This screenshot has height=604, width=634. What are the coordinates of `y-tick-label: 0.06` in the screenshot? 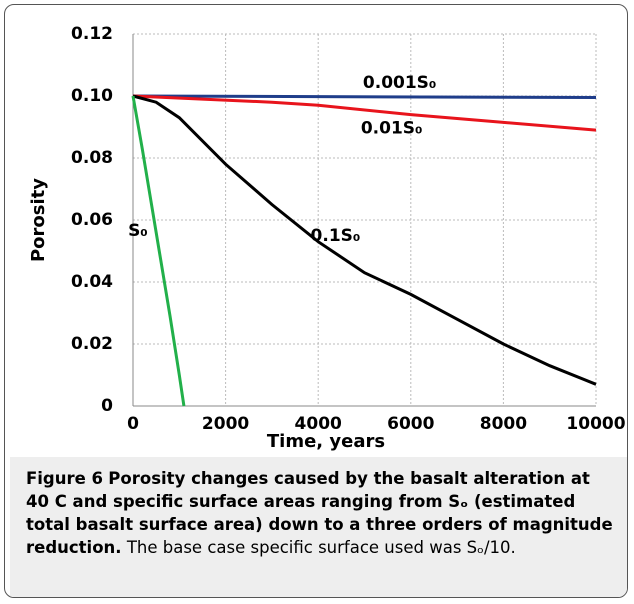 It's located at (92, 220).